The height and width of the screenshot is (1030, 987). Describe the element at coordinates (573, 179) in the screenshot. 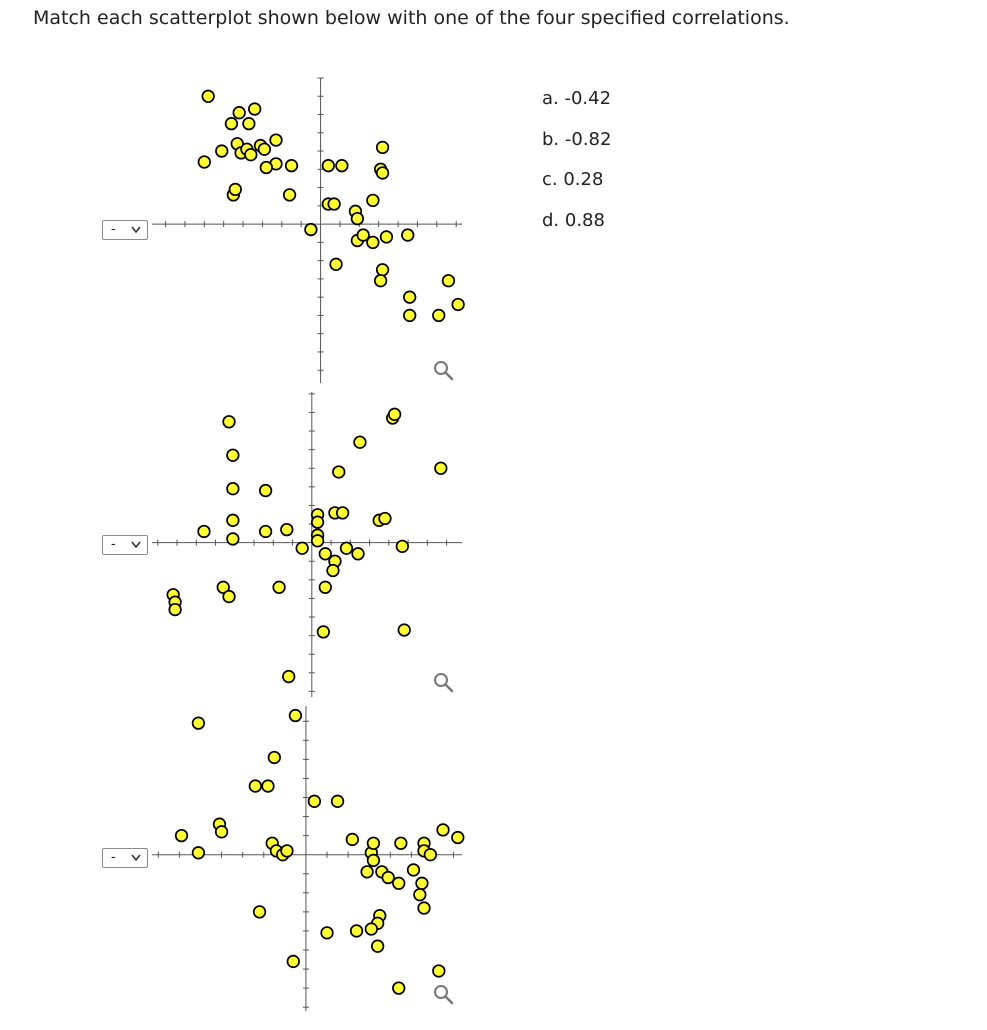

I see `option-c: c. 0.28` at that location.